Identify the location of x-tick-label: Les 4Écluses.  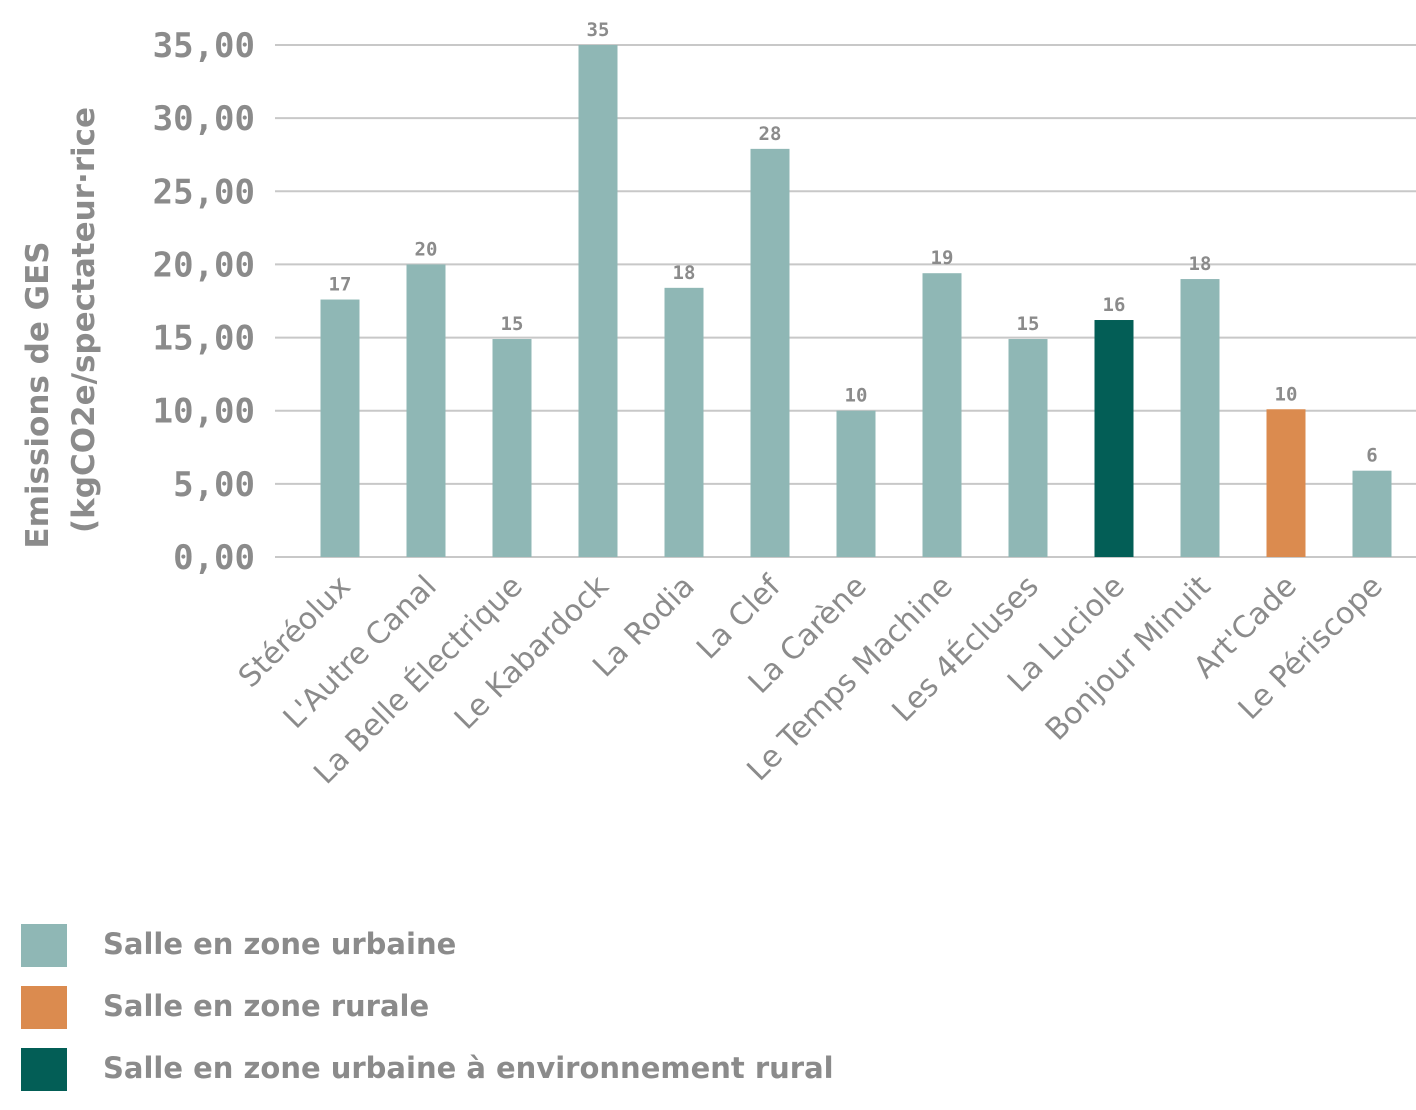
(965, 648).